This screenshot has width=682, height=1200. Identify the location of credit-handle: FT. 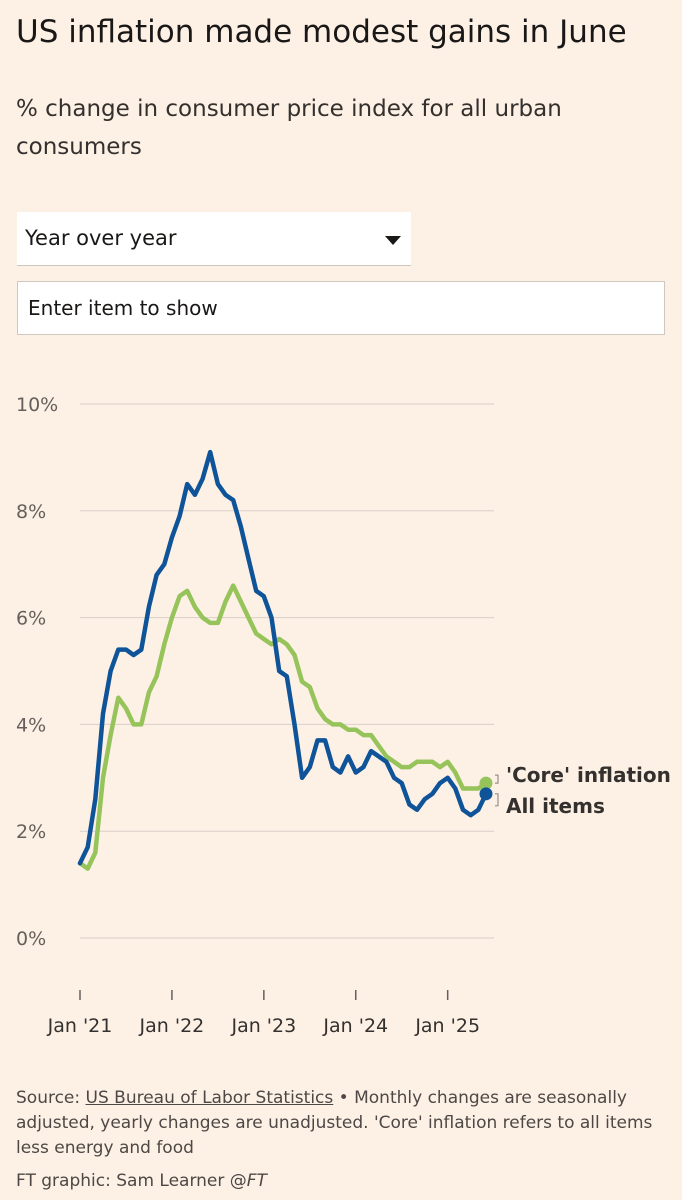
(256, 1181).